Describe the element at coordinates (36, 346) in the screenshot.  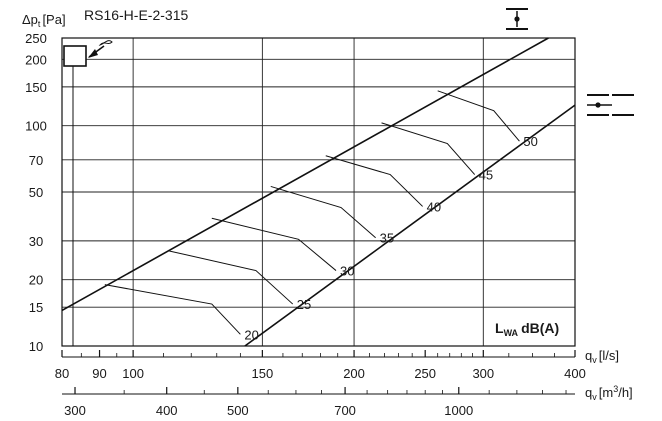
I see `y-tick-label: 10` at that location.